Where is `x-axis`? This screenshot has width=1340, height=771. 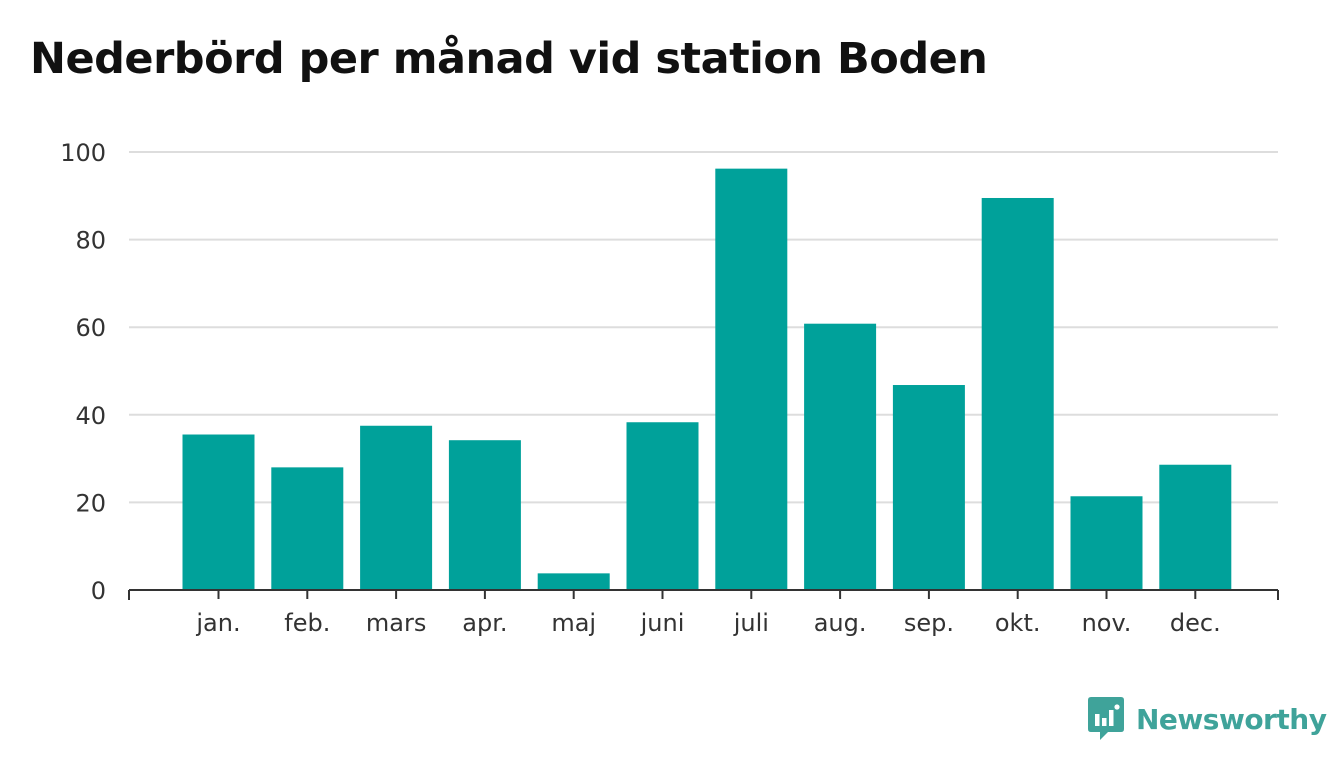
x-axis is located at coordinates (703, 594).